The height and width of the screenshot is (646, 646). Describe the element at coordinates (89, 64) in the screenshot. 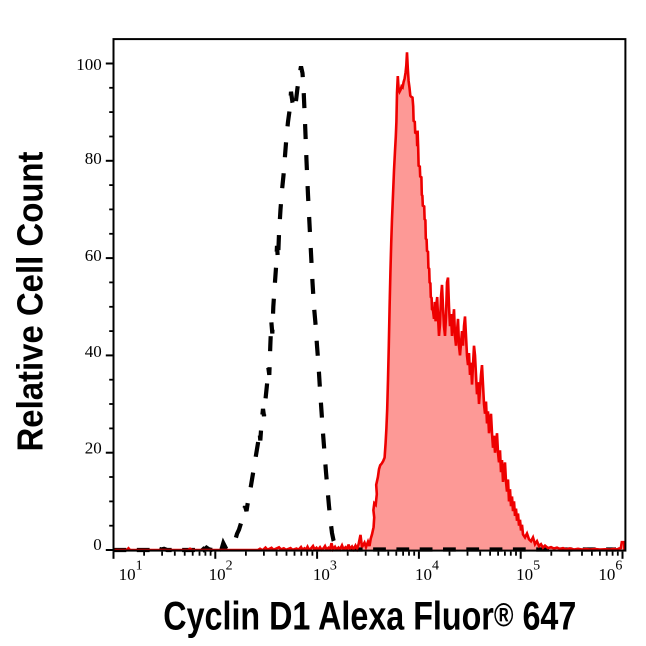

I see `svg-text: 100` at that location.